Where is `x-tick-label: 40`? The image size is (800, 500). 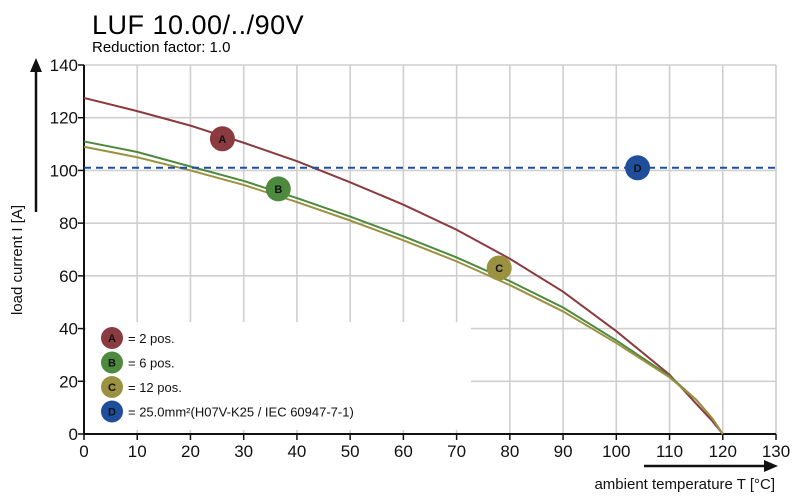
x-tick-label: 40 is located at coordinates (296, 451).